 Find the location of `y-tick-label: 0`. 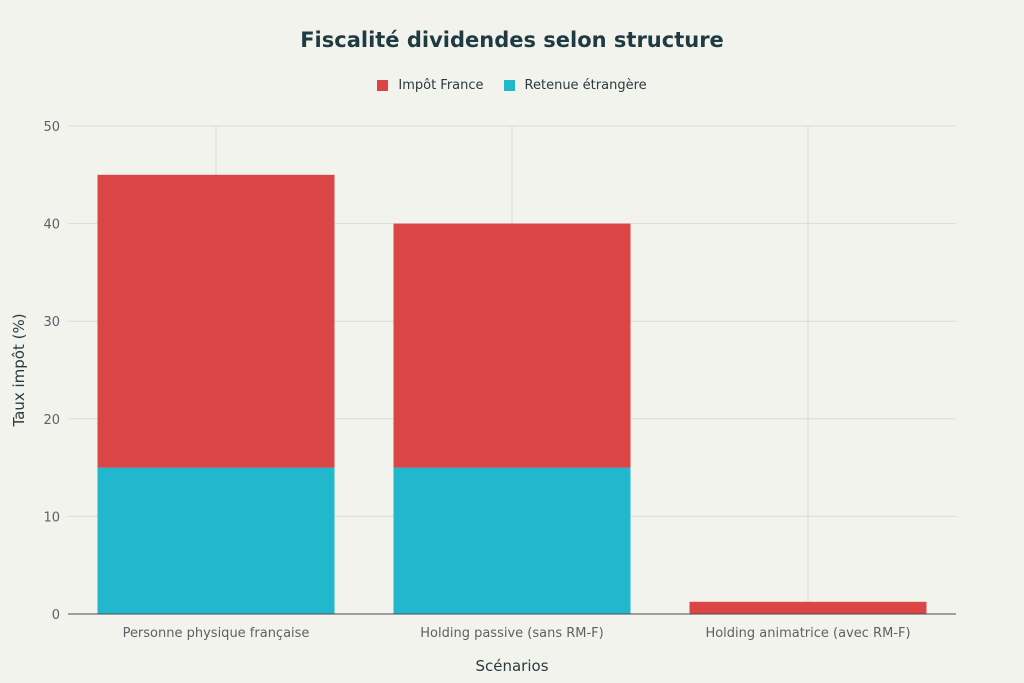

y-tick-label: 0 is located at coordinates (56, 615).